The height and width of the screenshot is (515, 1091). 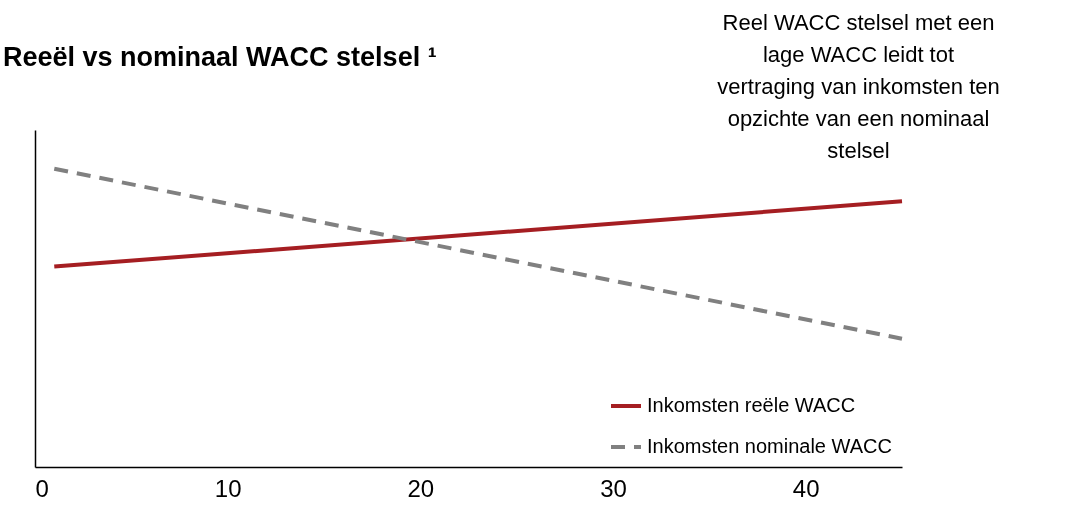 What do you see at coordinates (858, 86) in the screenshot?
I see `text: Reel WACC stelsel met een lage WACC leidt tot vertraging van inkomsten ten opzichte van een nominaal stelsel` at bounding box center [858, 86].